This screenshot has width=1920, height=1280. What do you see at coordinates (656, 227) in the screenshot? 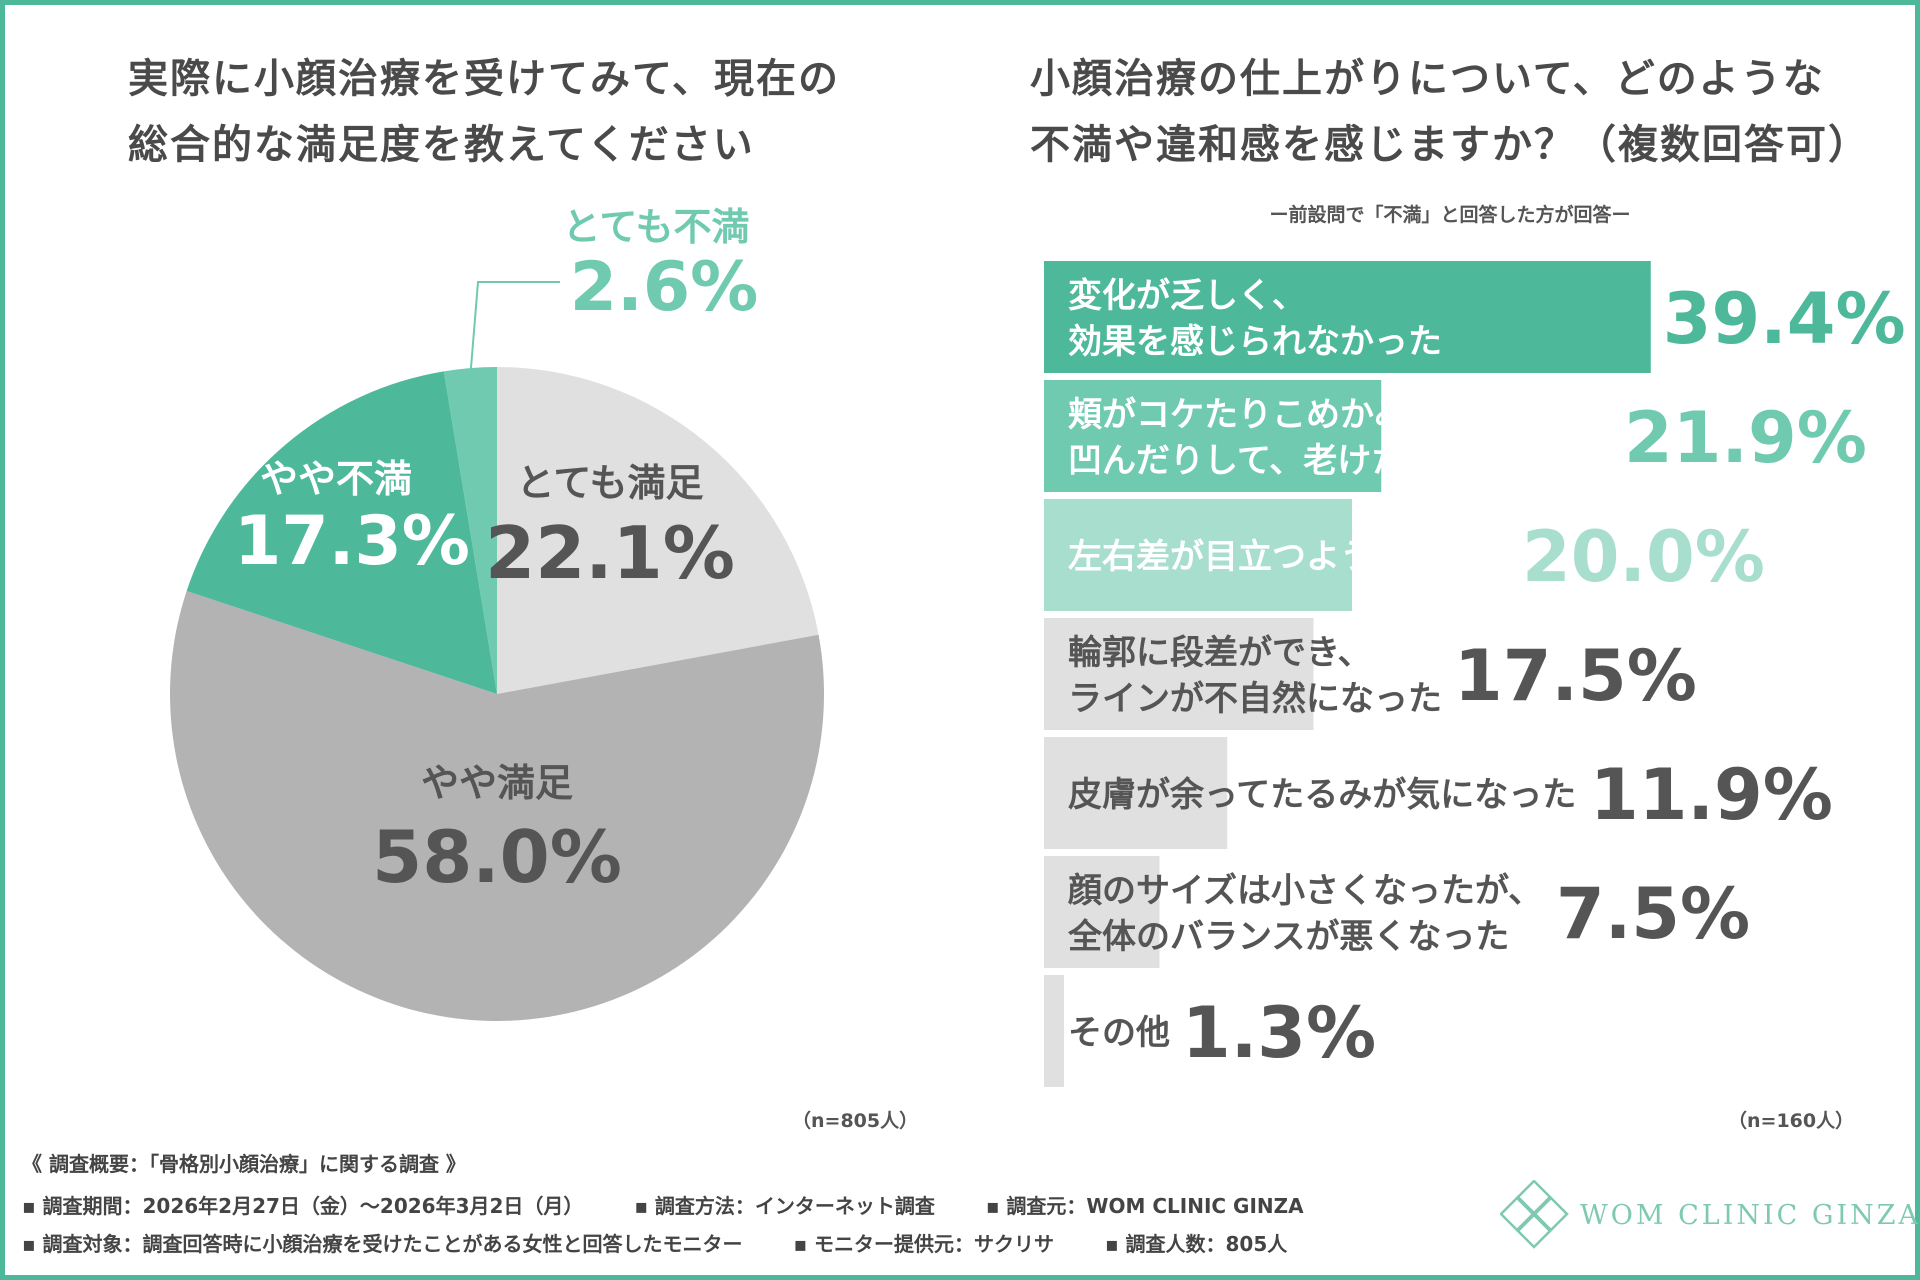
I see `pie-slice-label: とても不満` at bounding box center [656, 227].